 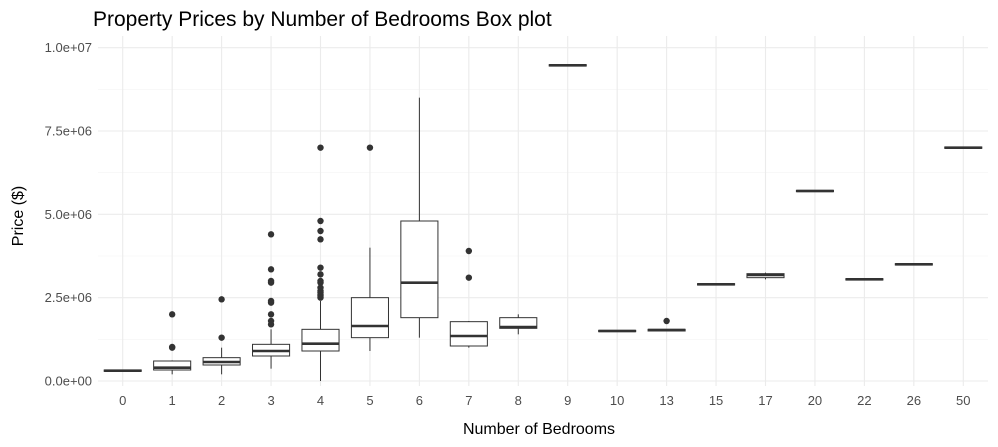 I want to click on y-tick-label: 1.0e+07, so click(x=68, y=47).